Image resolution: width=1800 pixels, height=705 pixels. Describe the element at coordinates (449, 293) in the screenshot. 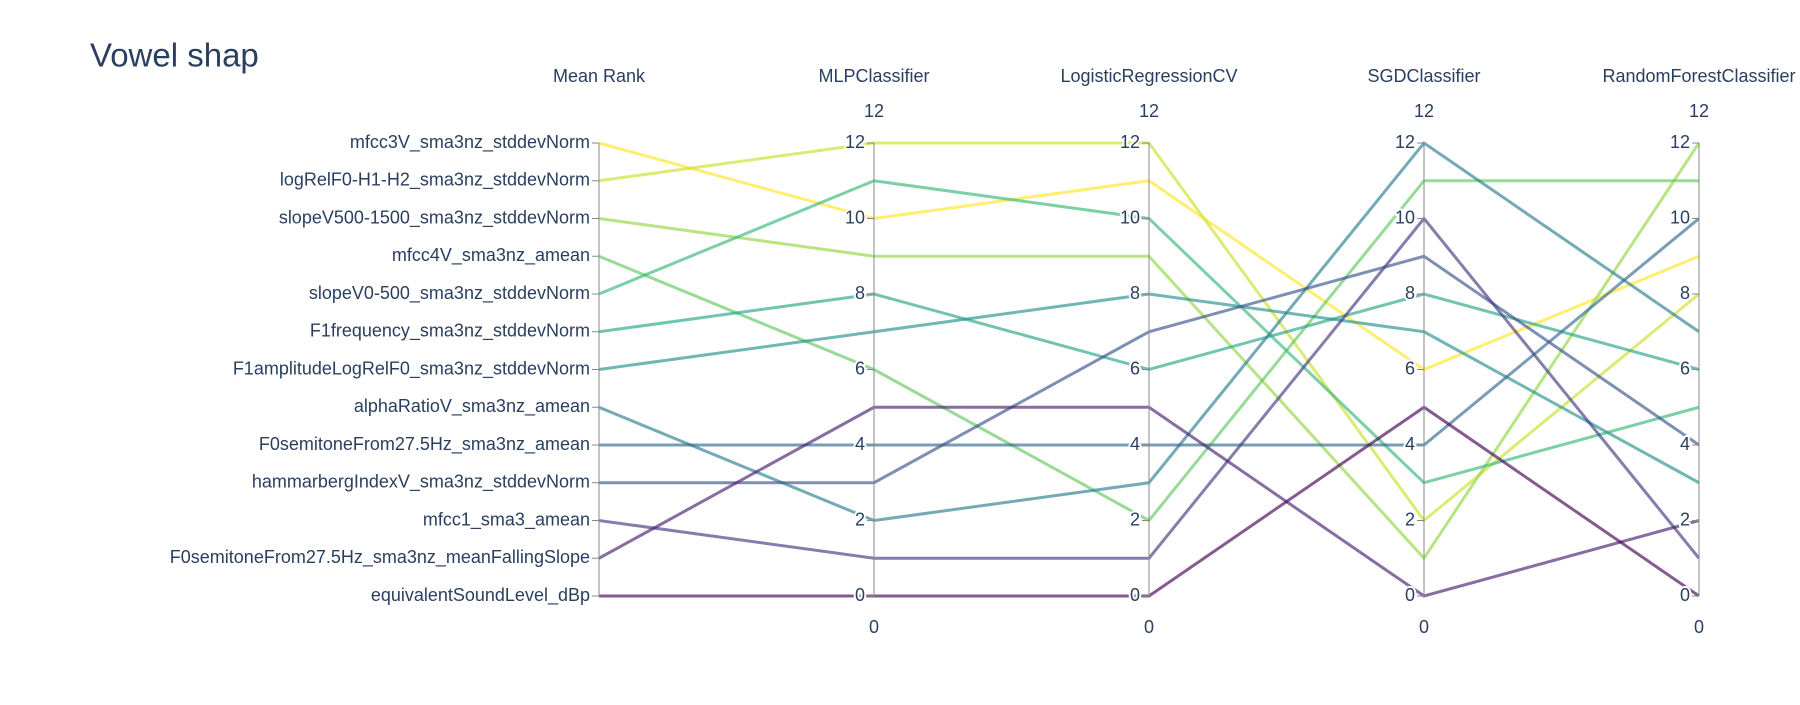

I see `tick-label: slopeV0-500_sma3nz_stddevNorm` at that location.